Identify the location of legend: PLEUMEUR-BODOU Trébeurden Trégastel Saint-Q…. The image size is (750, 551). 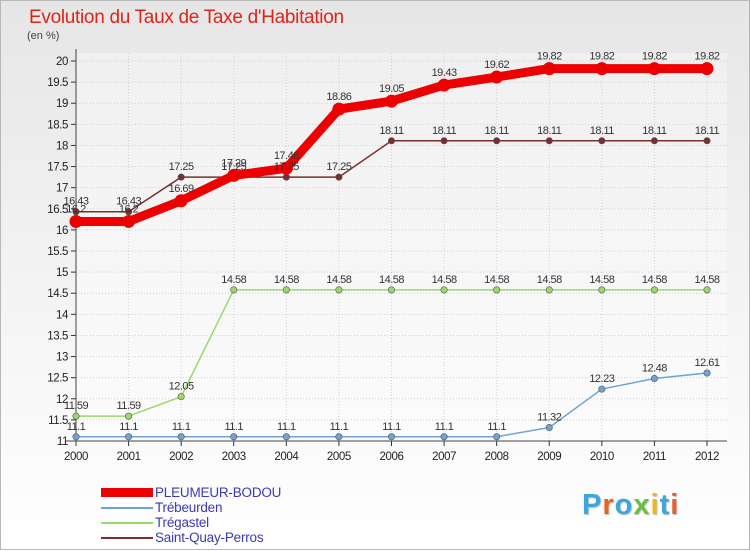
(191, 515).